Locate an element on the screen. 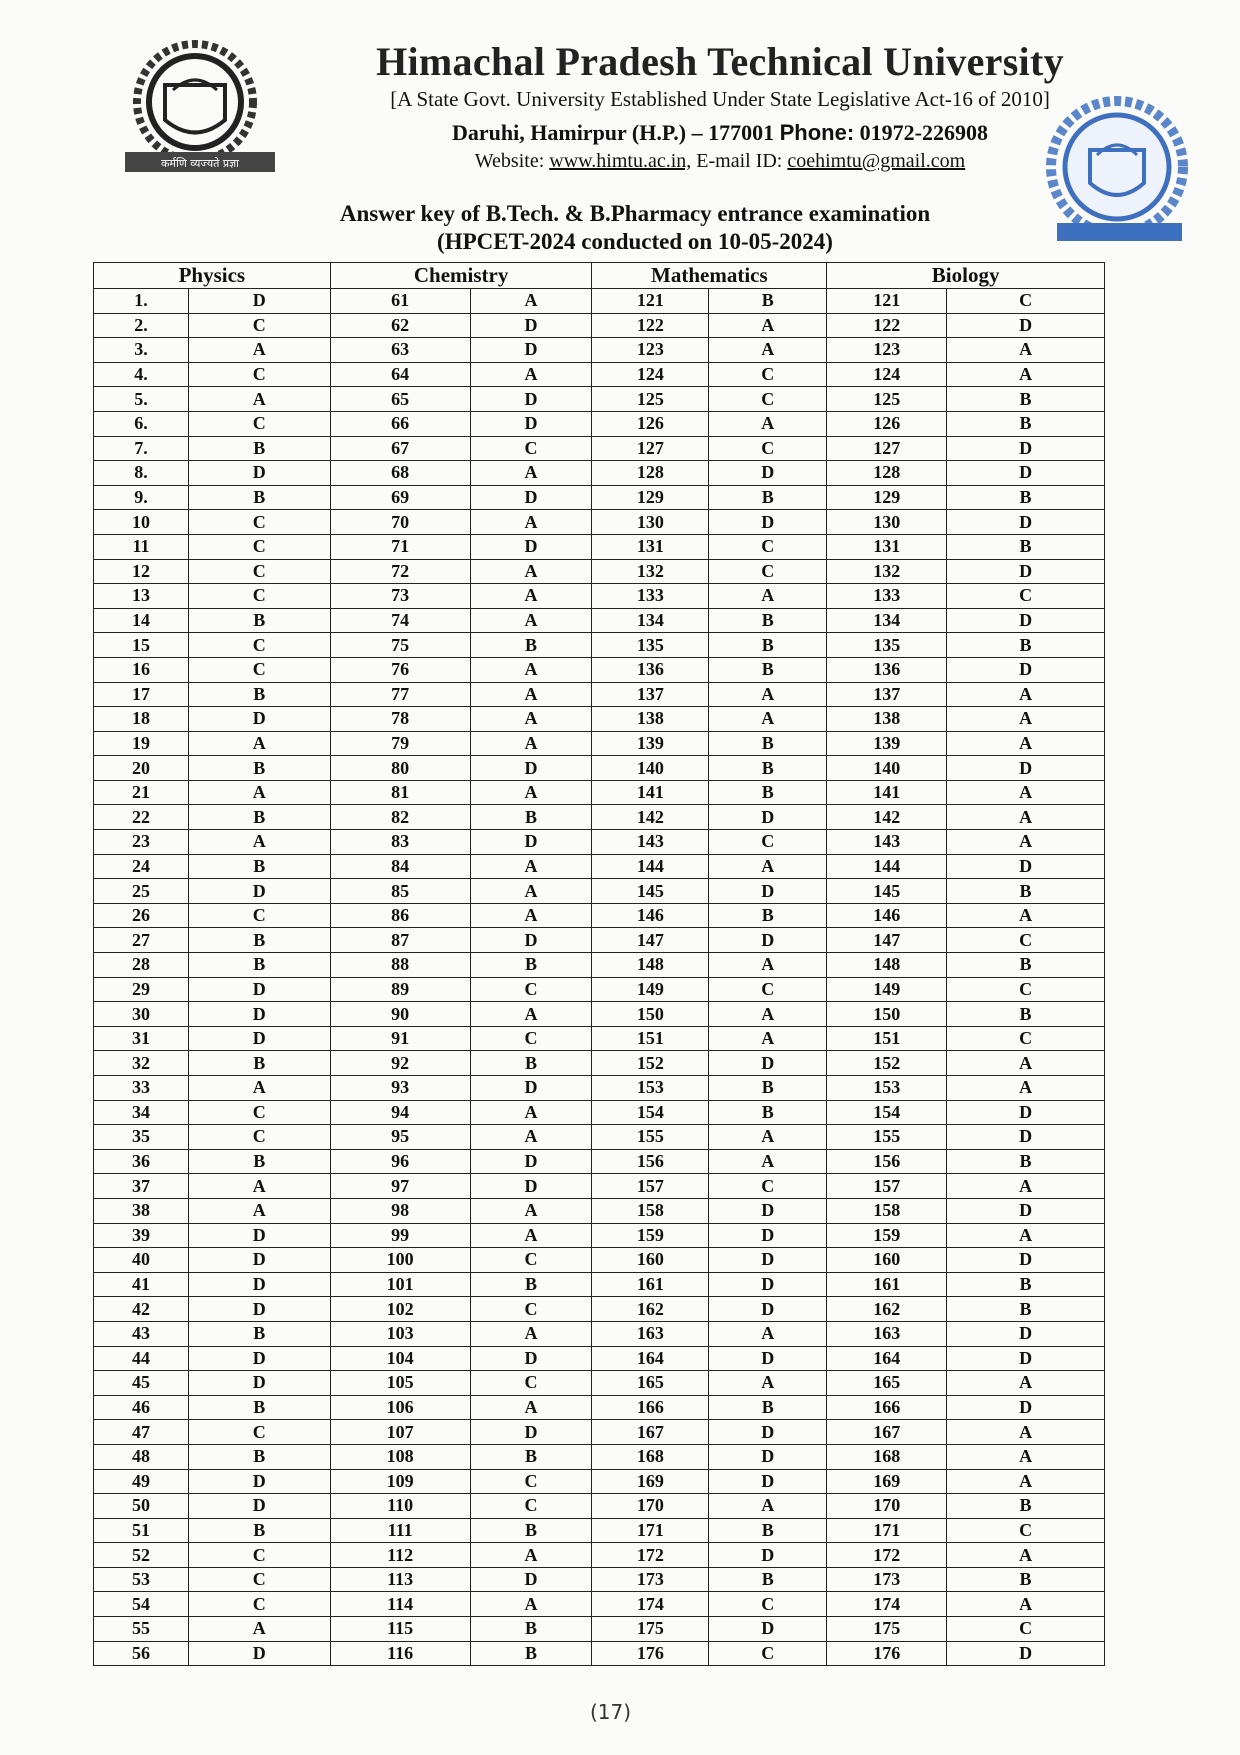 The width and height of the screenshot is (1240, 1755). website-link: www.himtu.ac.in, is located at coordinates (620, 161).